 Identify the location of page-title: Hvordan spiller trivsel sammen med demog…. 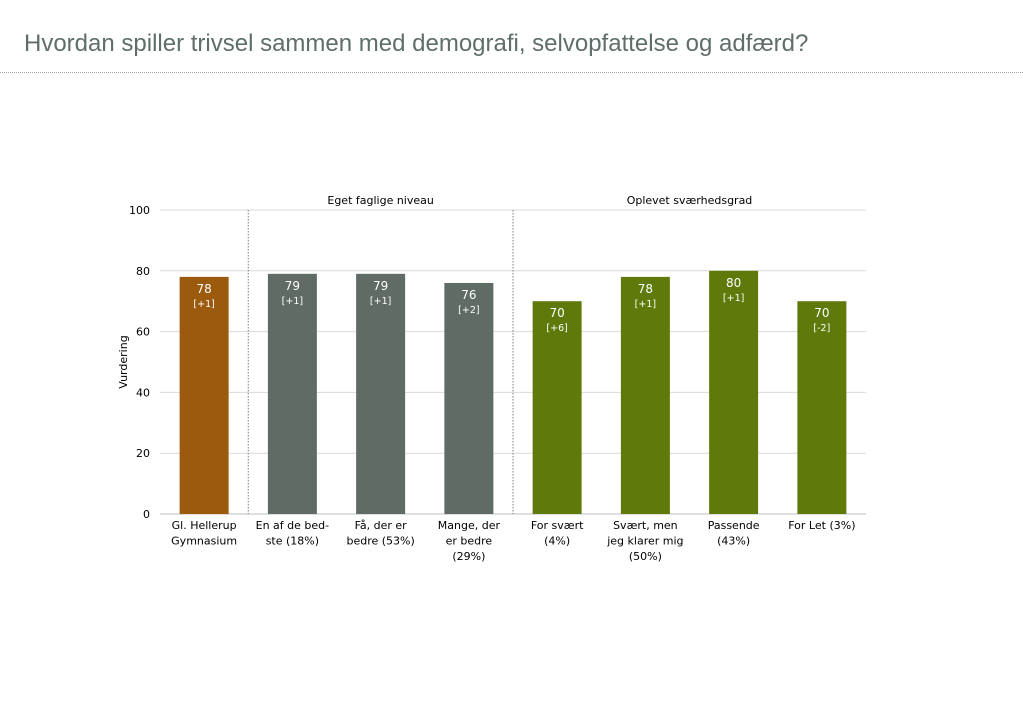
(416, 43).